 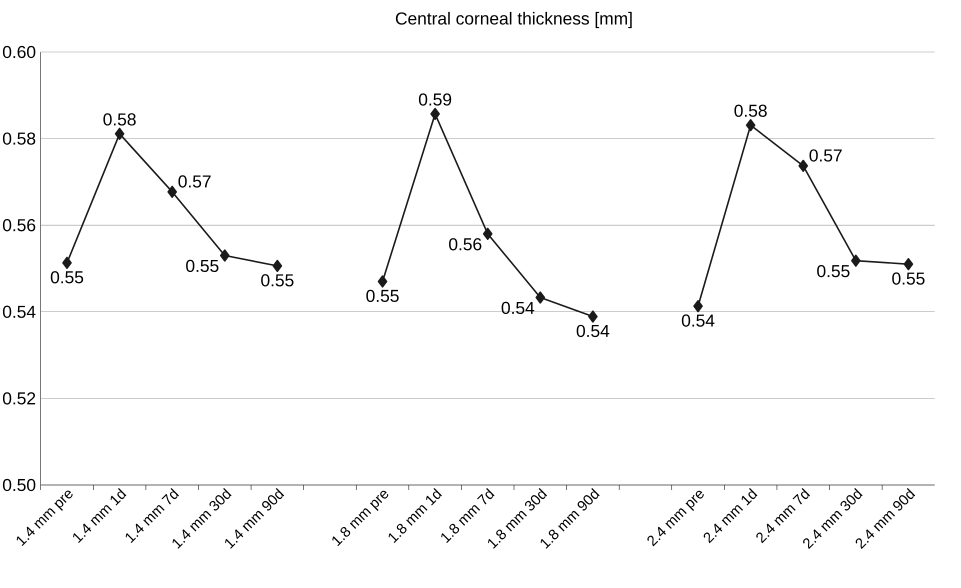 I want to click on y-tick-label: 0.60, so click(x=19, y=52).